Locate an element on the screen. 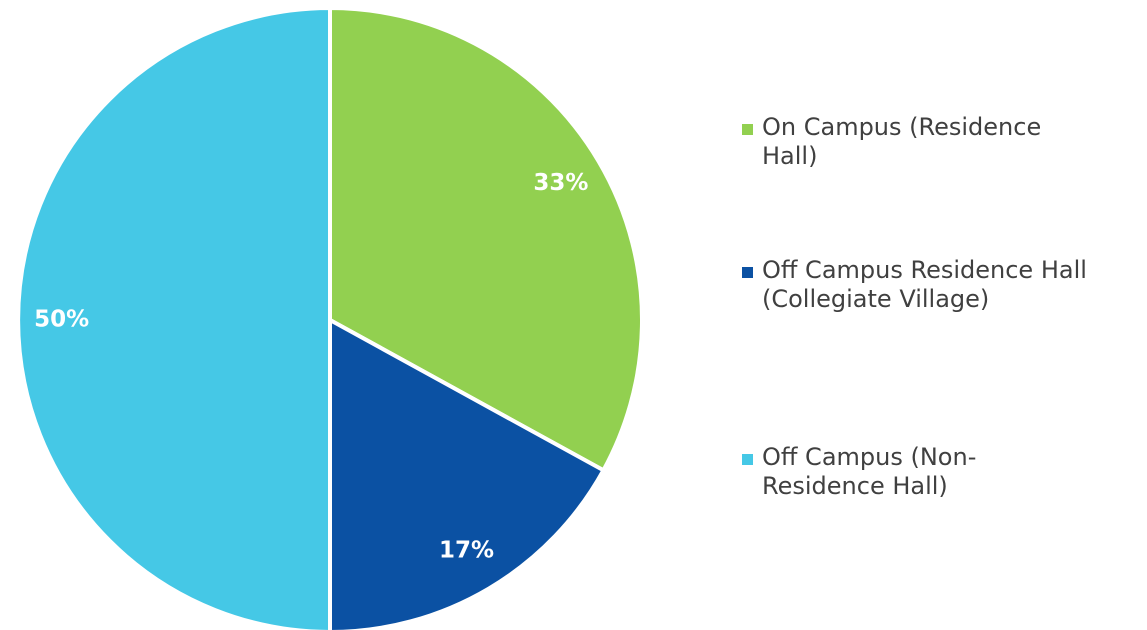  legend-item: On Campus (Residence Hall) is located at coordinates (892, 142).